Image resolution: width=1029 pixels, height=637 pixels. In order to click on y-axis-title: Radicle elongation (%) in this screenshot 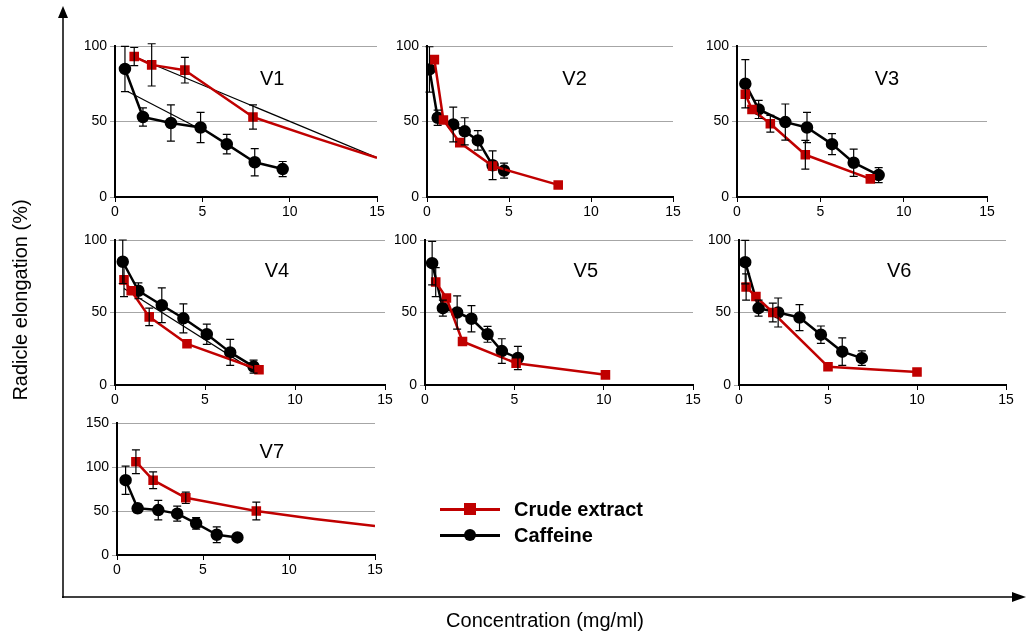, I will do `click(20, 300)`.